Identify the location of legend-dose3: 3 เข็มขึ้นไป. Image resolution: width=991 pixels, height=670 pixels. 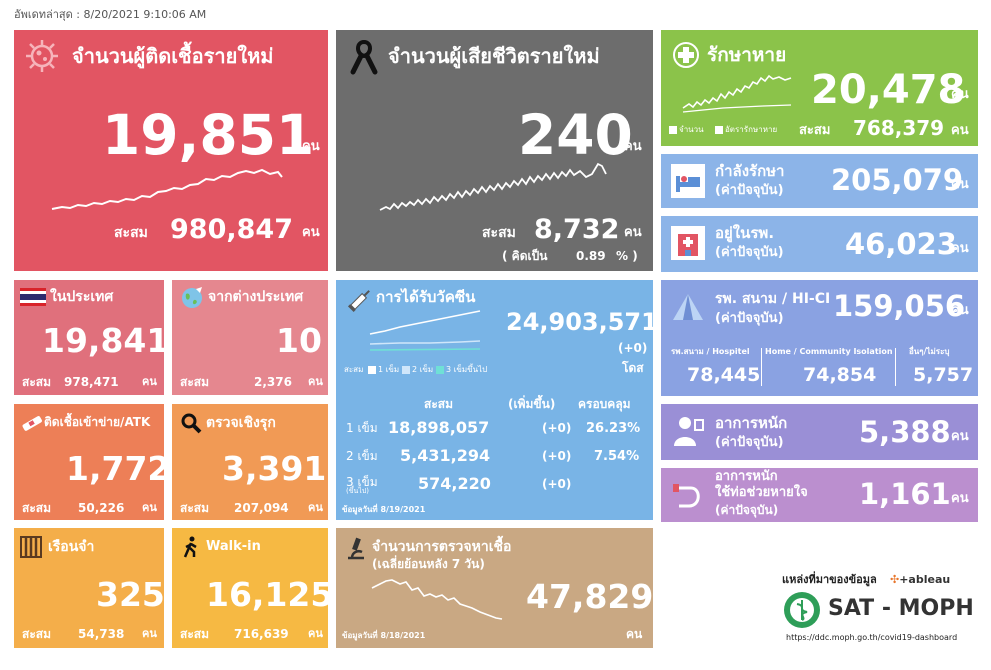
(467, 369).